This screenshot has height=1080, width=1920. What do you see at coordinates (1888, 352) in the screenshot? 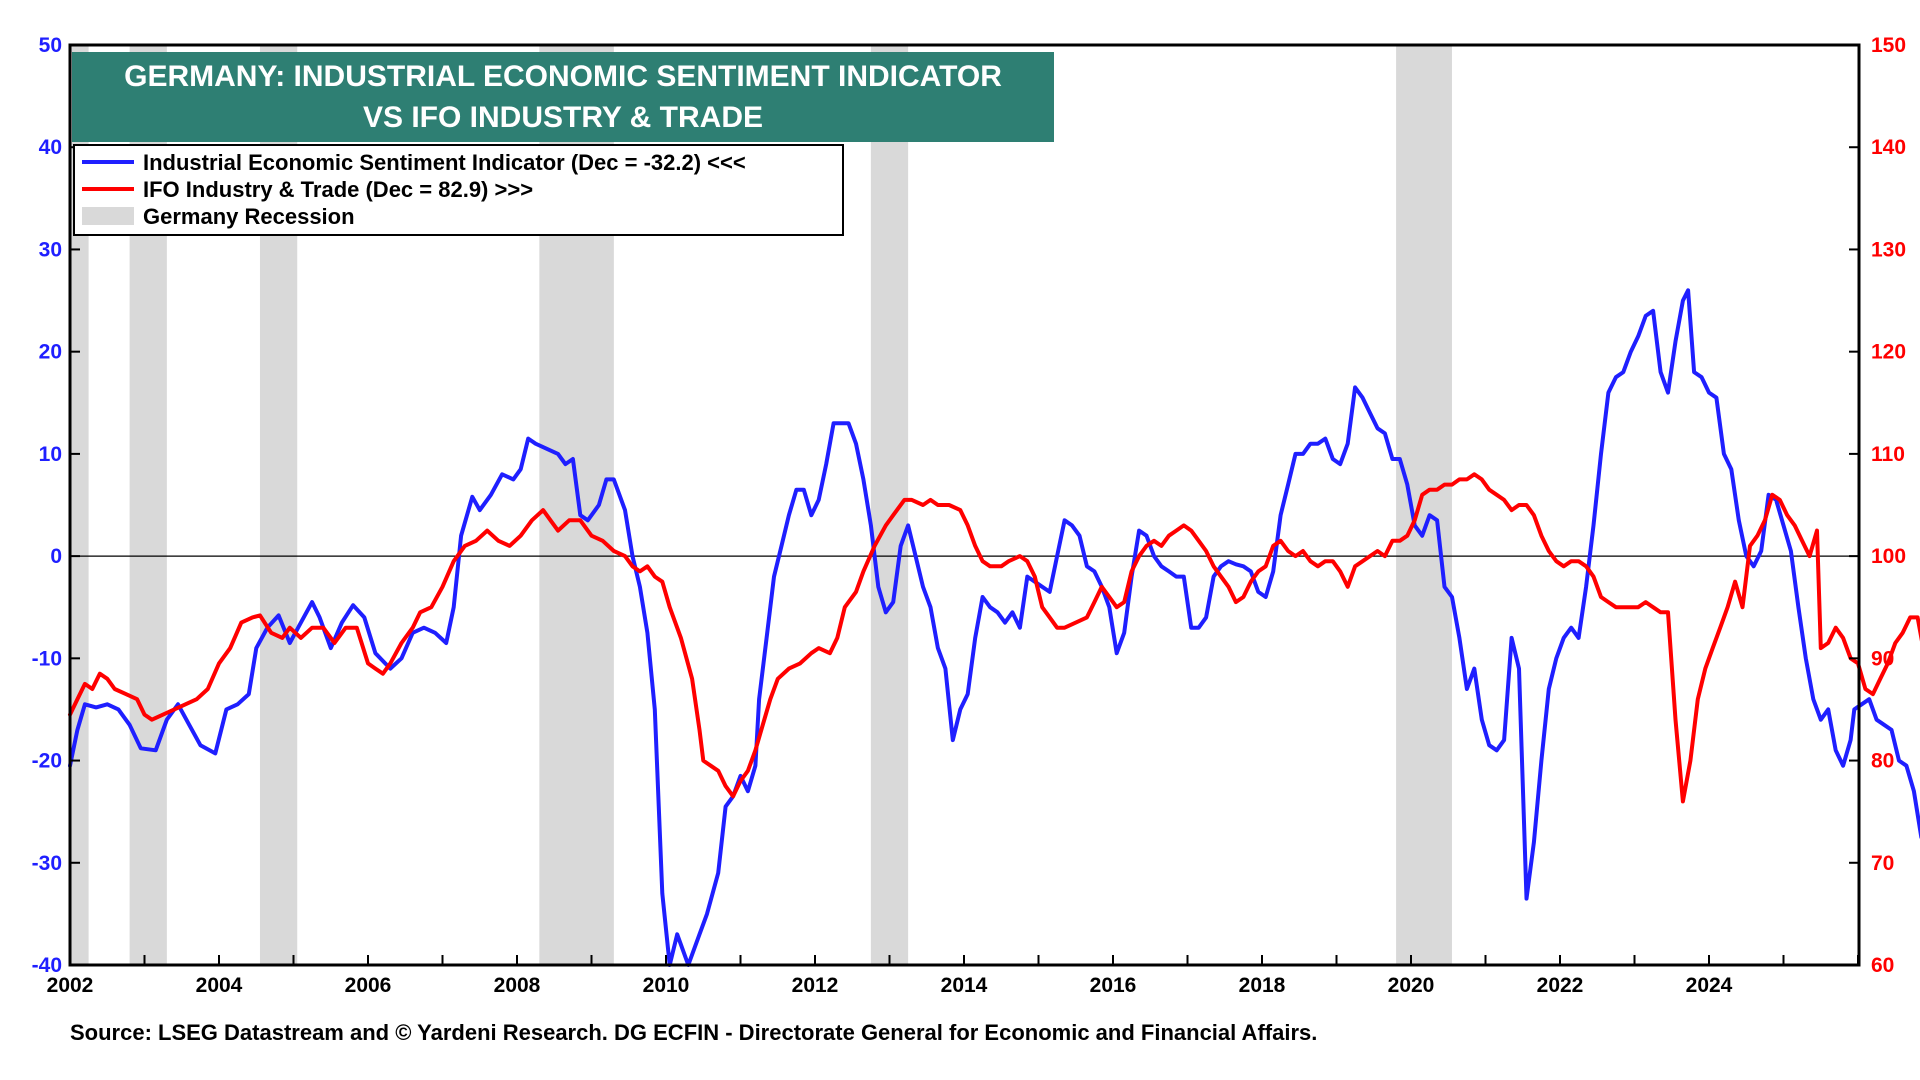
I see `right-tick-label: 120` at bounding box center [1888, 352].